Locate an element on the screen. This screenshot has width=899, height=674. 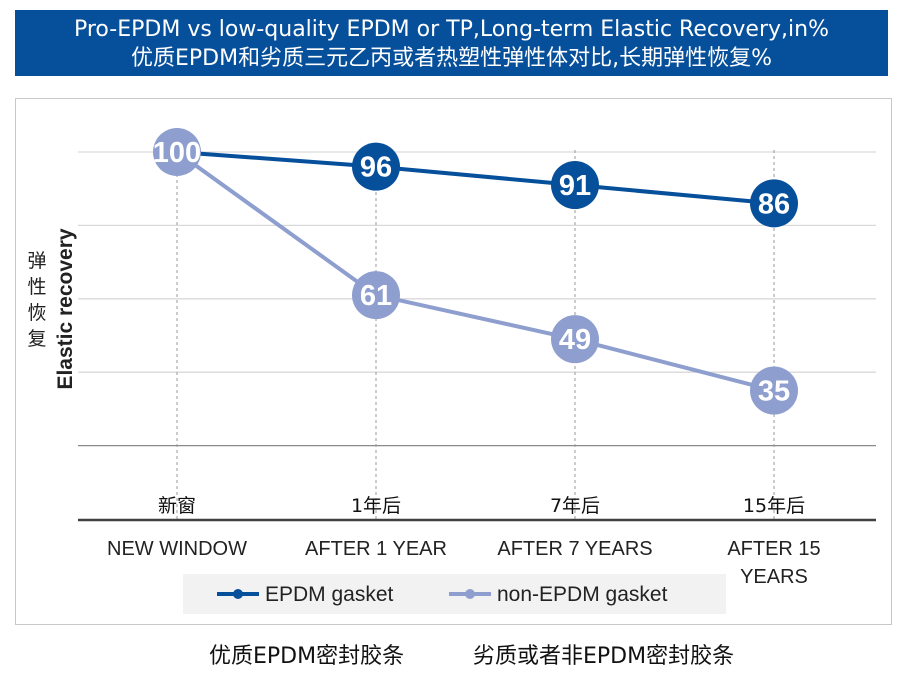
chart-title-chinese: 优质EPDM和劣质三元乙丙或者热塑性弹性体对比,长期弹性恢复% is located at coordinates (451, 58).